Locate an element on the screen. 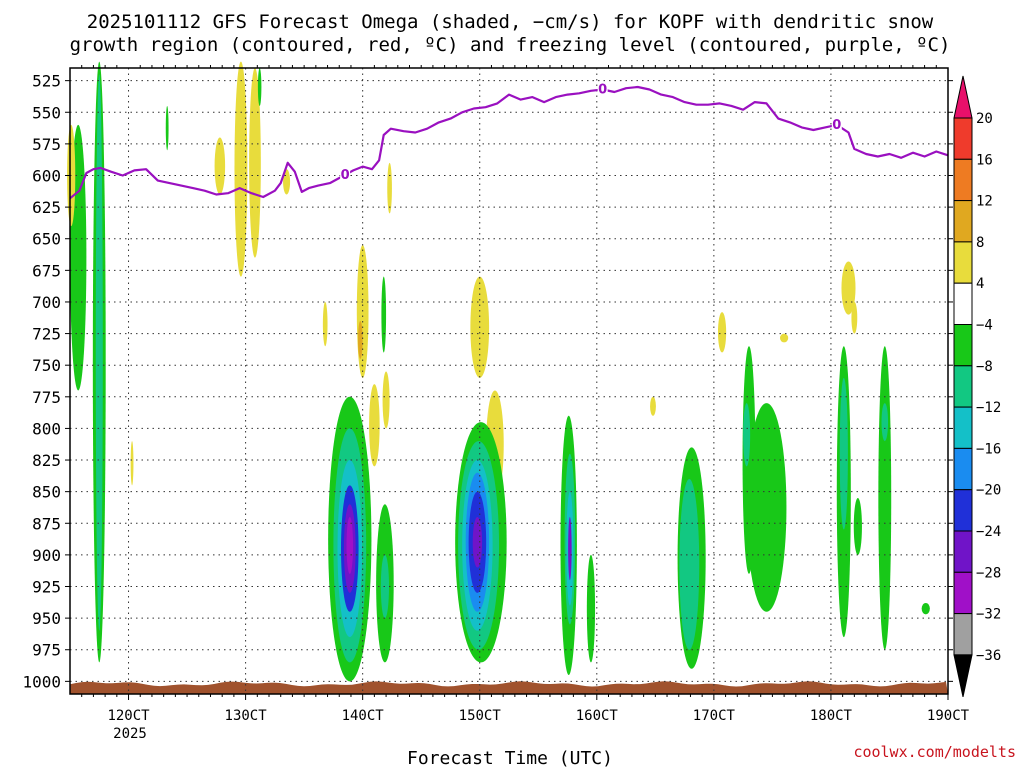 The image size is (1024, 768). x-tick-label: 190CT is located at coordinates (948, 716).